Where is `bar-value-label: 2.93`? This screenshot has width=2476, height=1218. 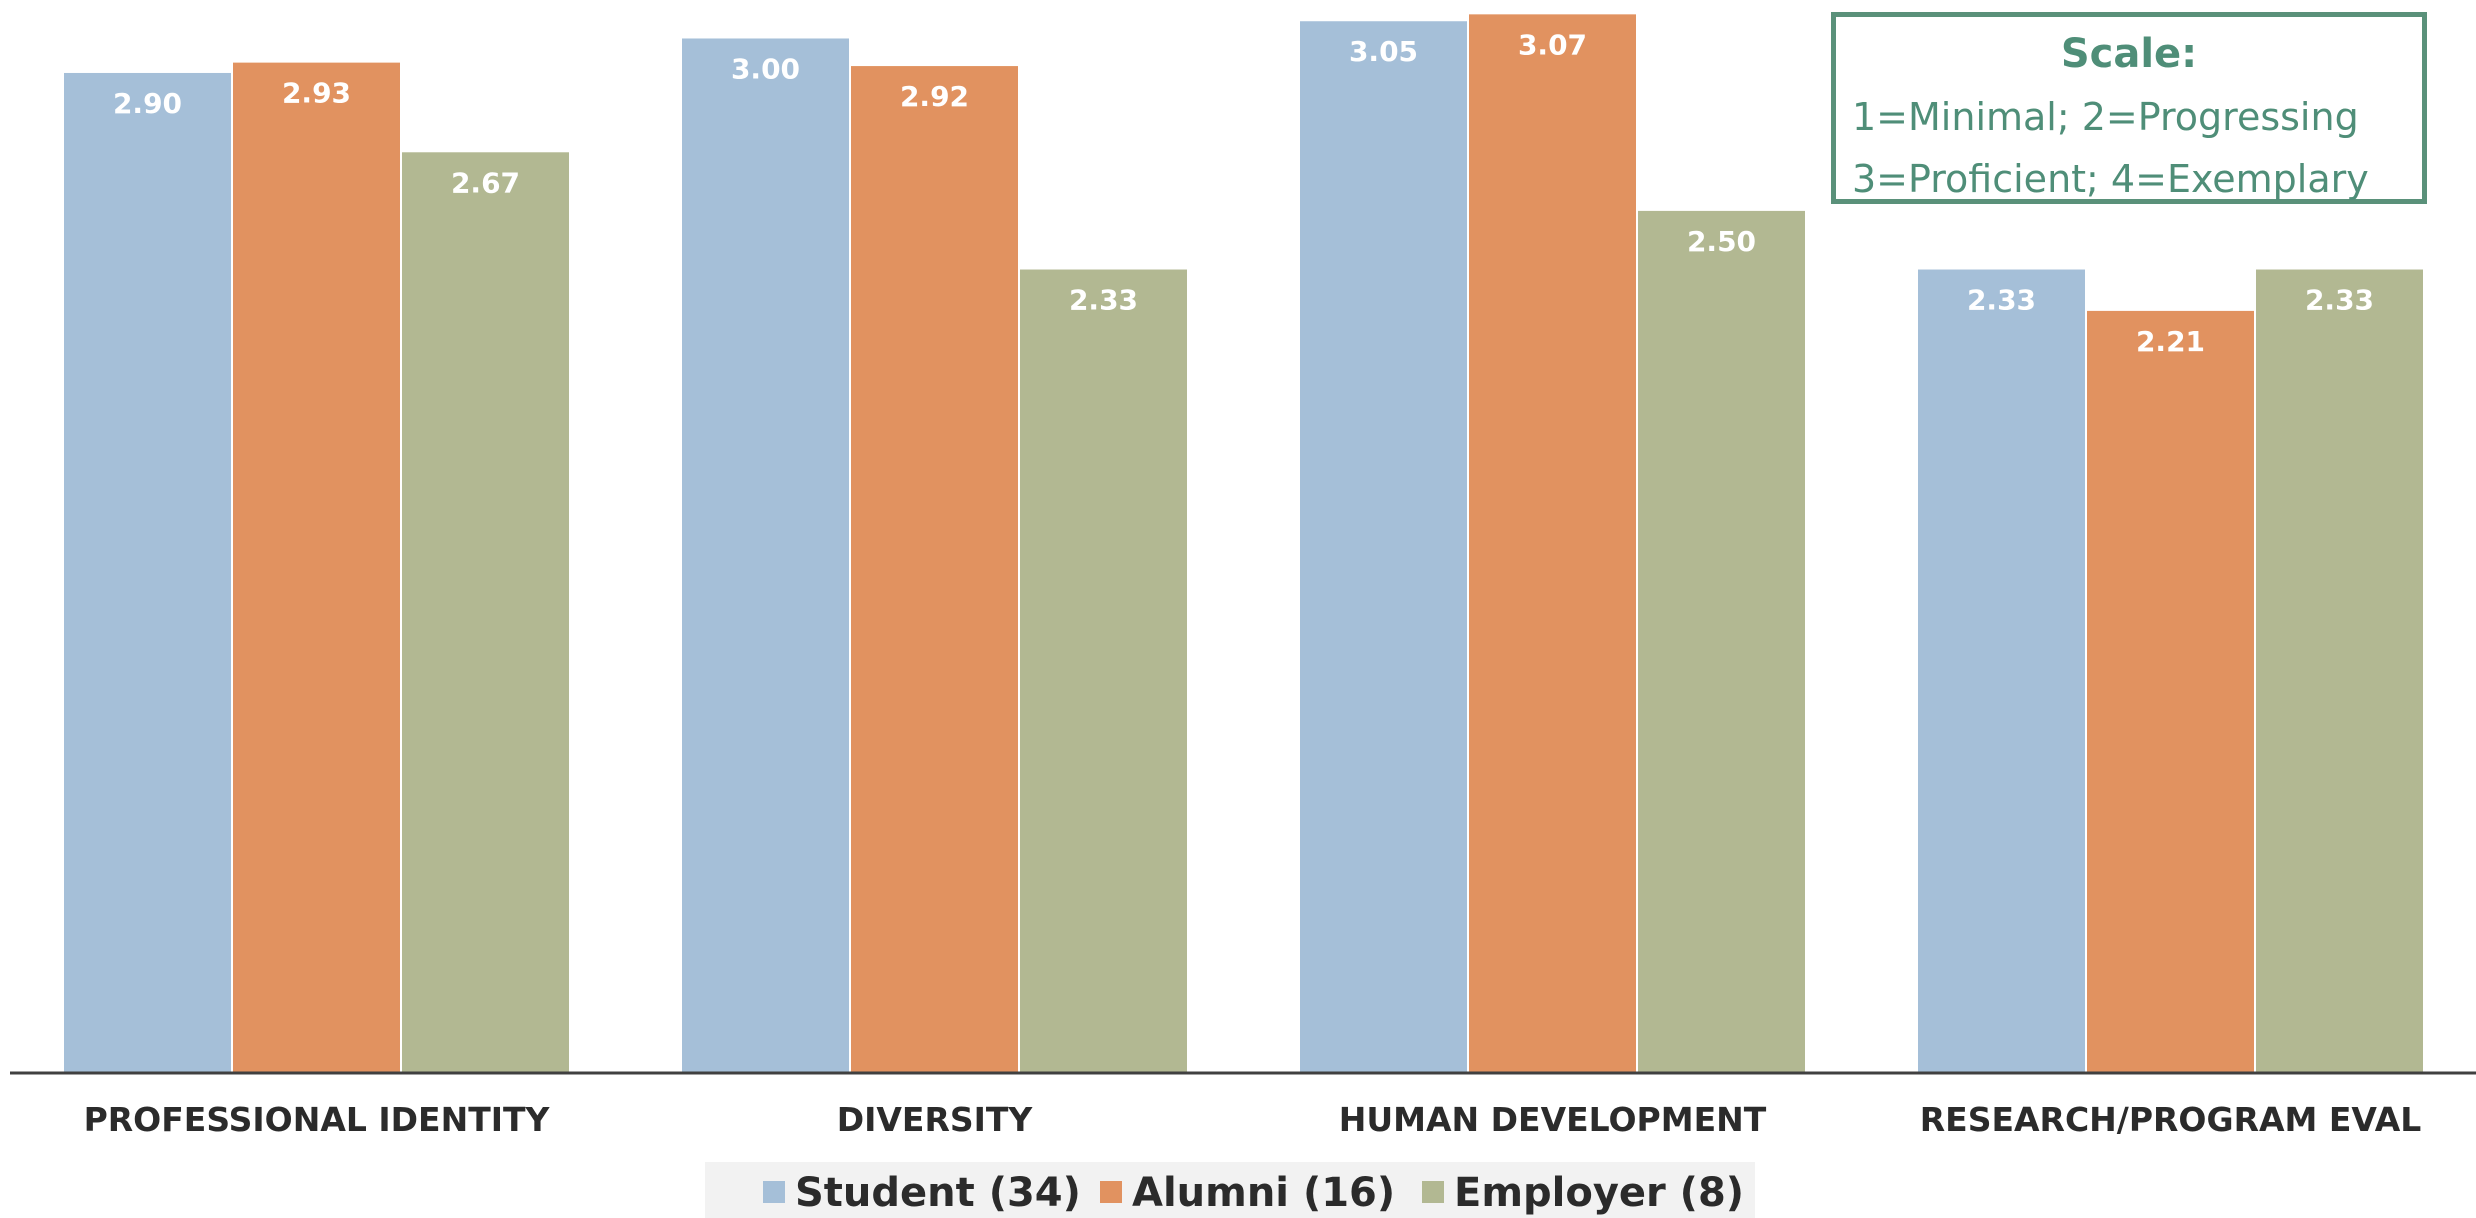
bar-value-label: 2.93 is located at coordinates (316, 93).